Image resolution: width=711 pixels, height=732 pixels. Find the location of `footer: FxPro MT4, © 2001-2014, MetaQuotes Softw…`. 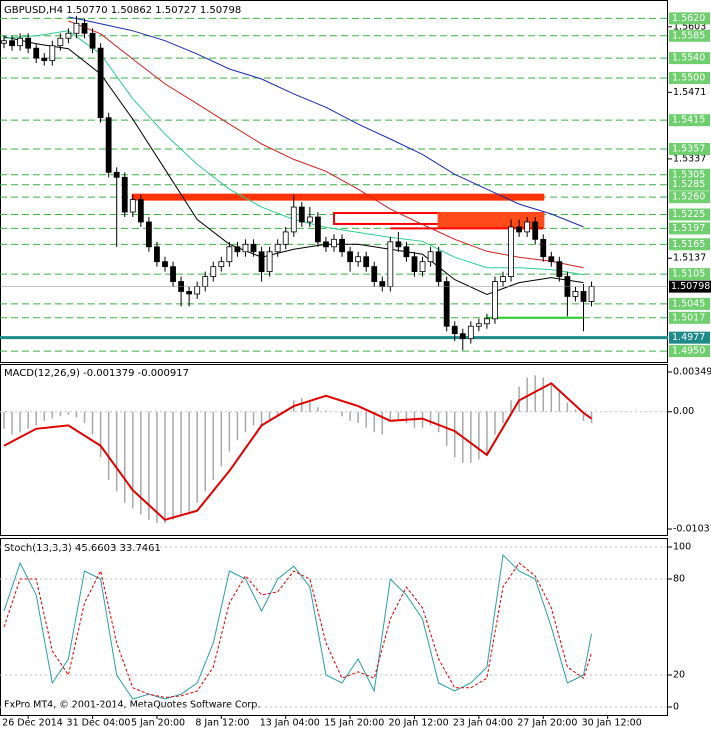

footer: FxPro MT4, © 2001-2014, MetaQuotes Softw… is located at coordinates (132, 705).